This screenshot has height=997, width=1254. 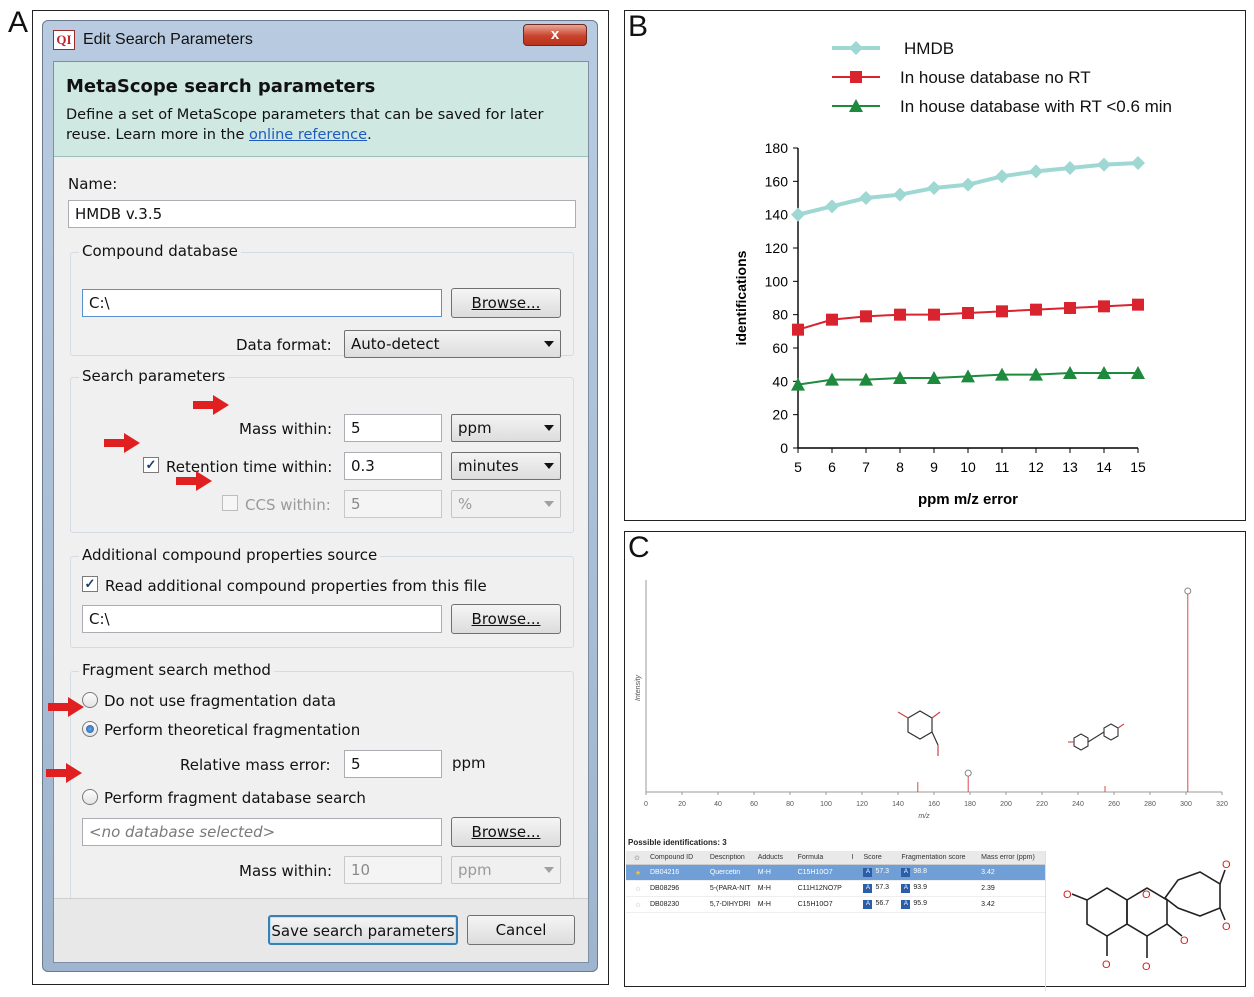 I want to click on save-search-parameters-button: Save search parameters, so click(x=363, y=930).